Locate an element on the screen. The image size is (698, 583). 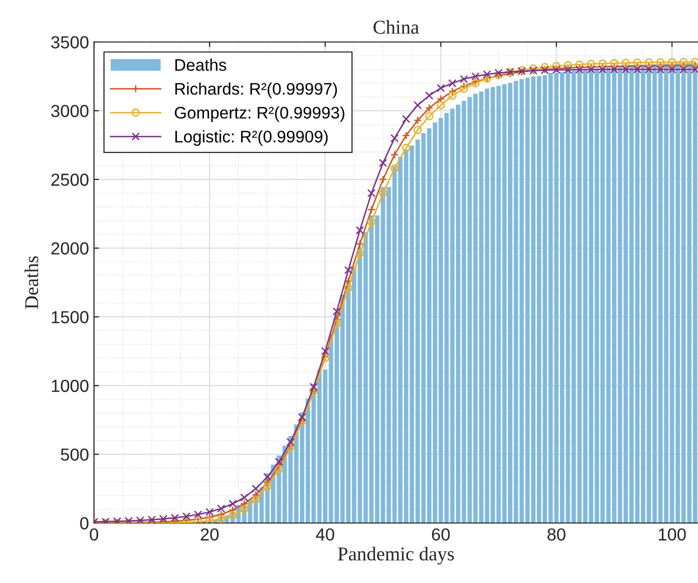
y-tick-label: 500 is located at coordinates (74, 454).